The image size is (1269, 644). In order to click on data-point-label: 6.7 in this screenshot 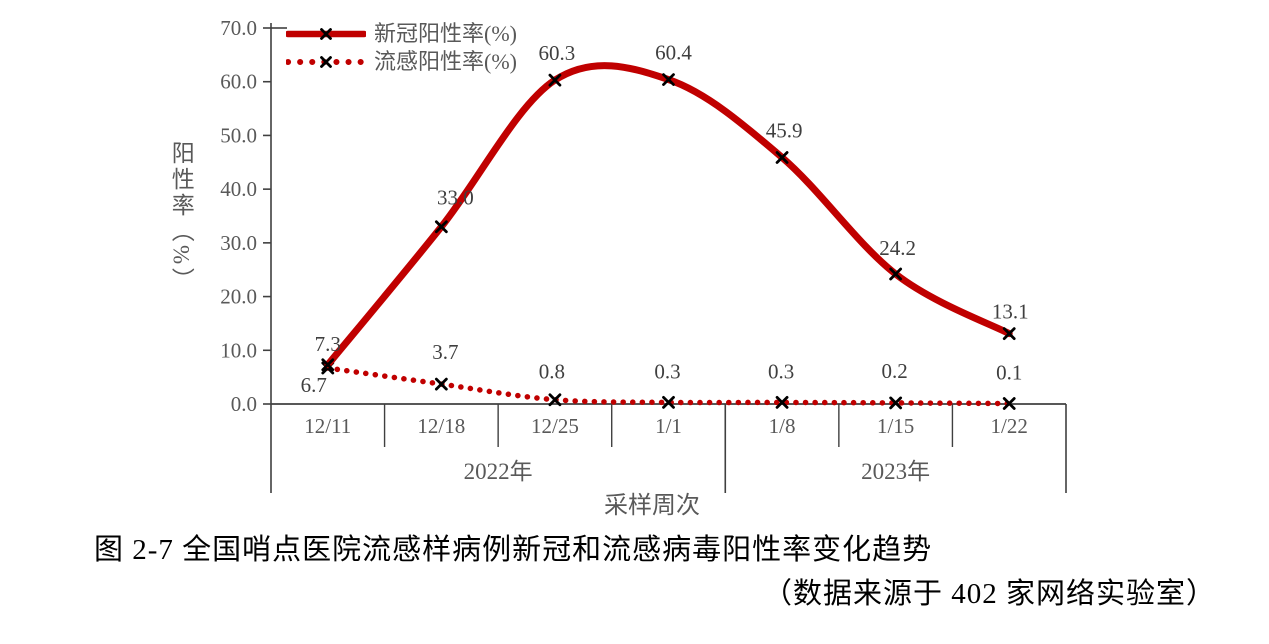, I will do `click(314, 385)`.